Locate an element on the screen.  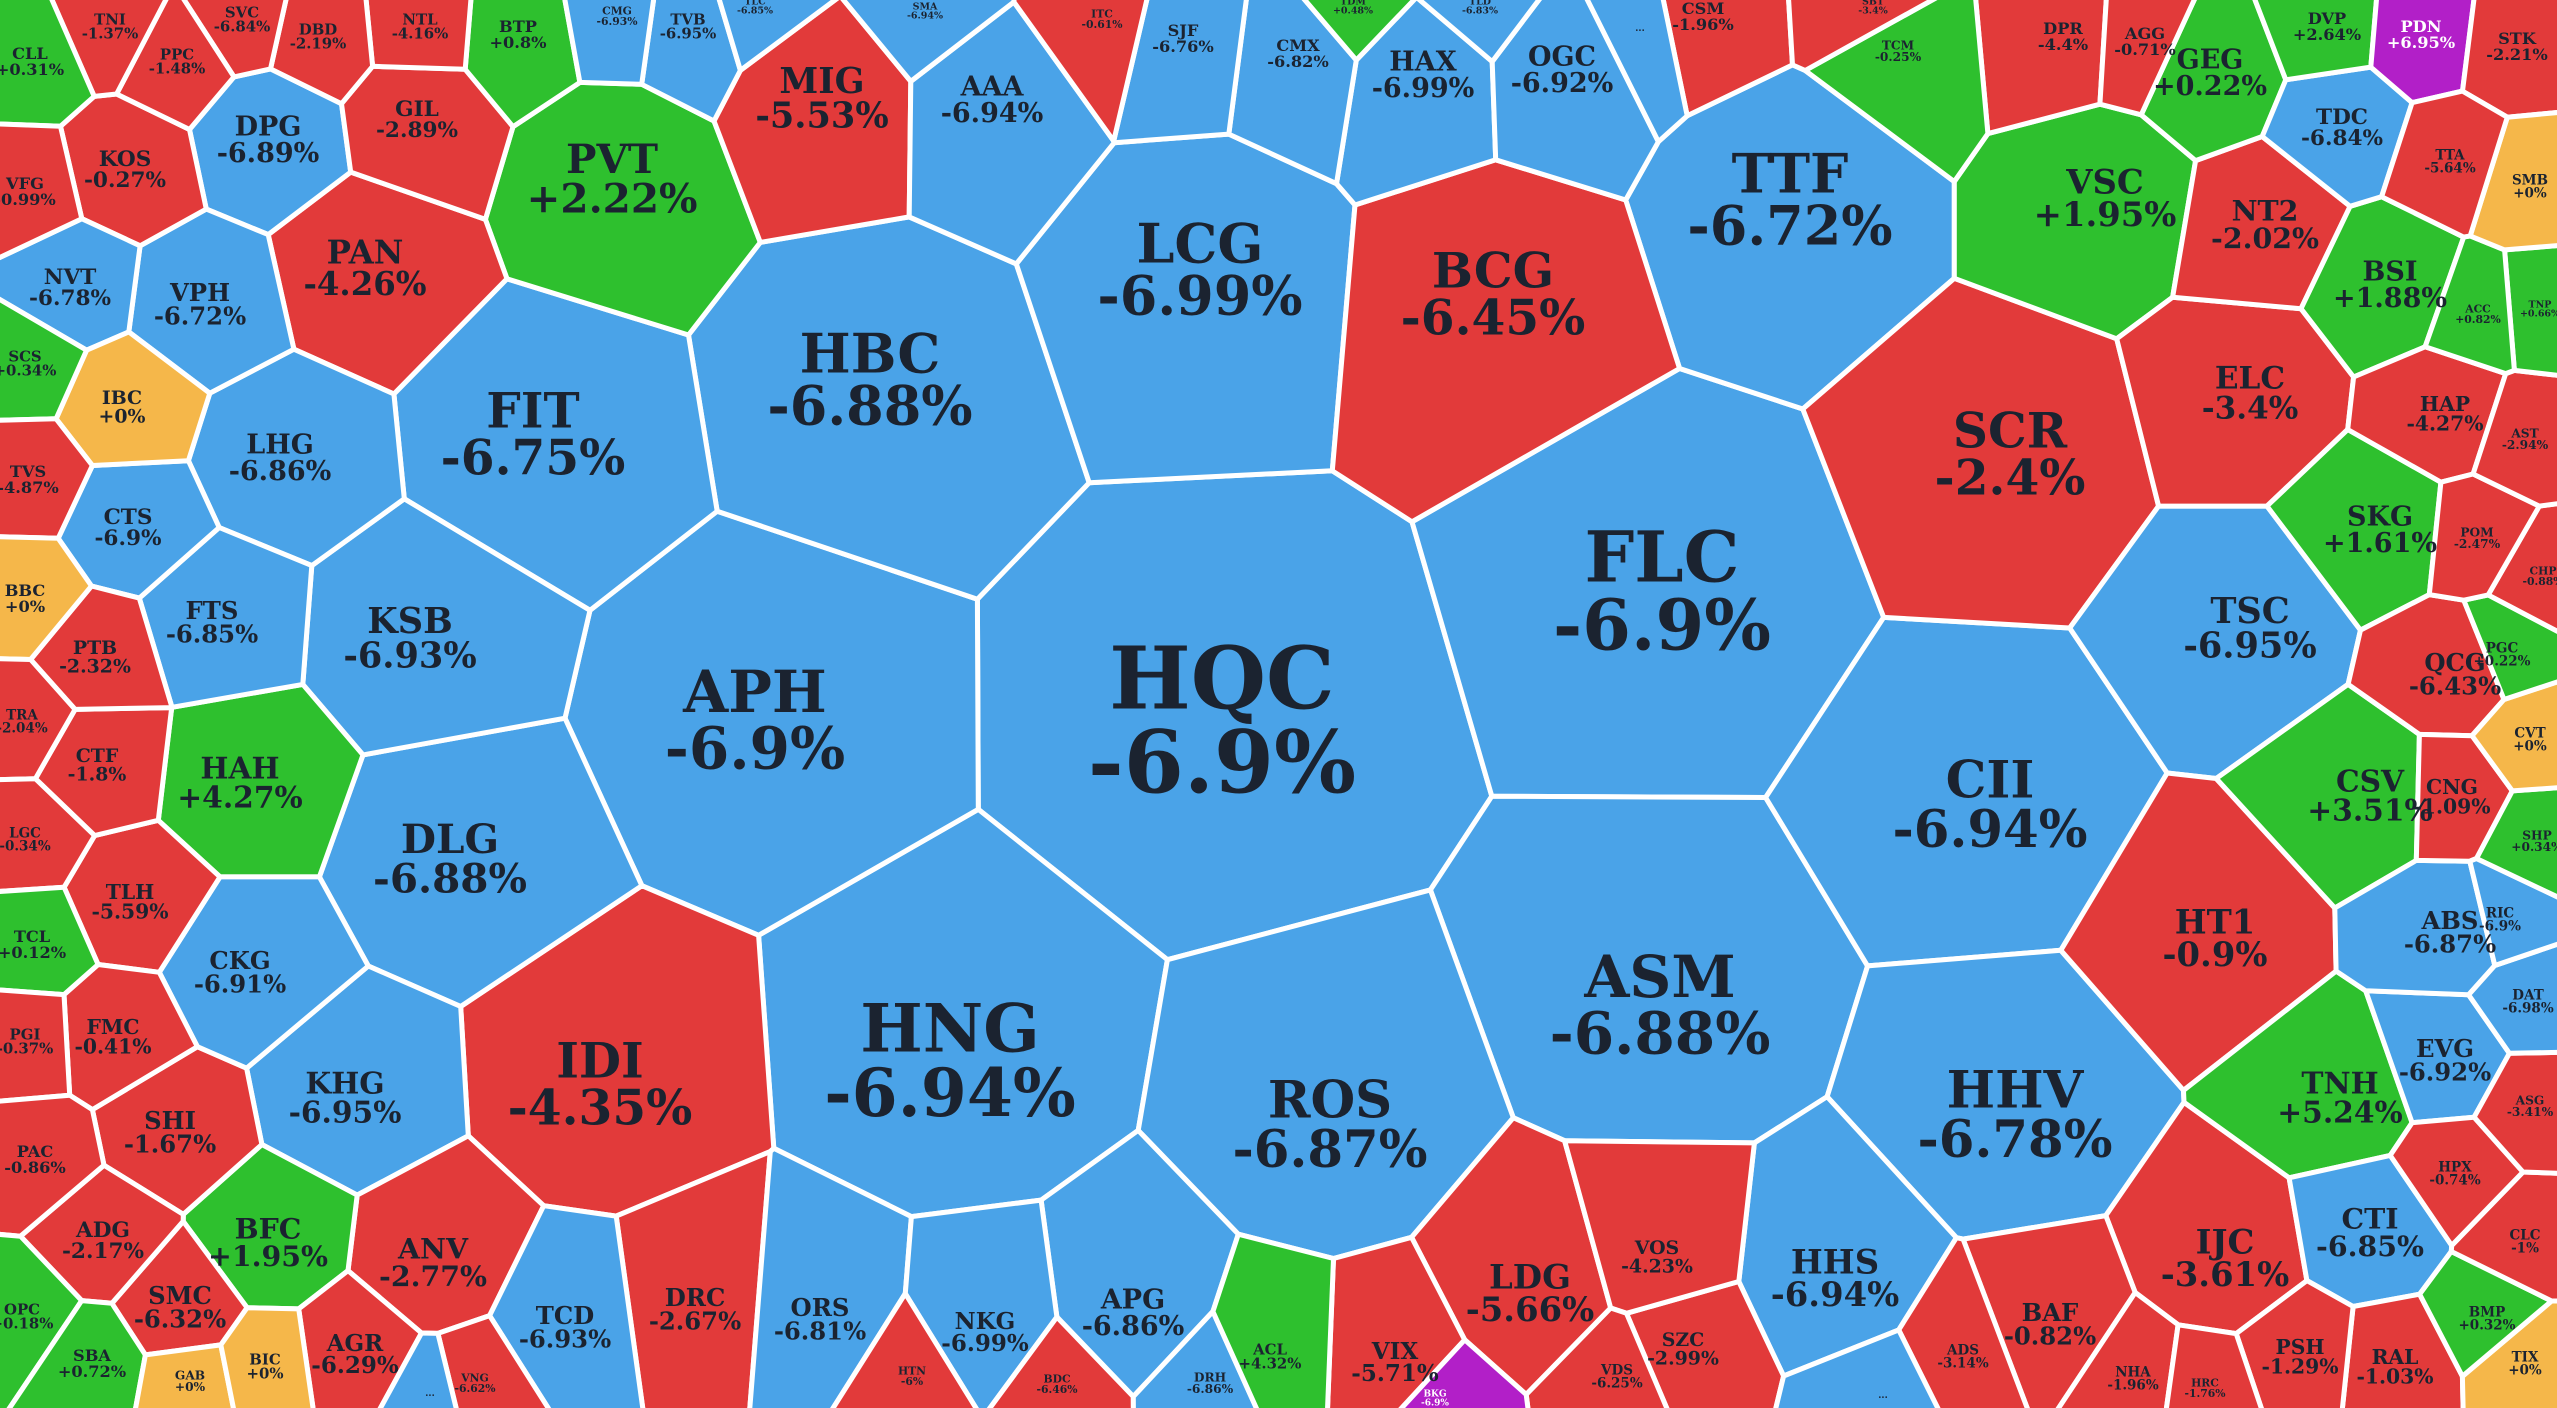
stock-change-label: -6.72% is located at coordinates (200, 315).